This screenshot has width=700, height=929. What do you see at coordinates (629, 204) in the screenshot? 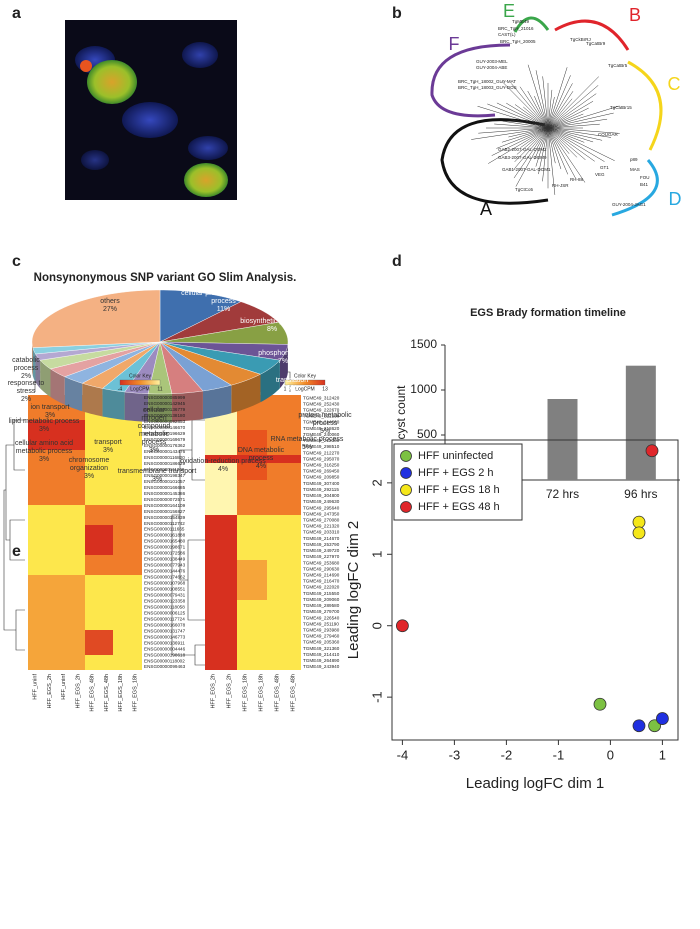
I see `tree-leaf: GUY-2004-JAG1` at bounding box center [629, 204].